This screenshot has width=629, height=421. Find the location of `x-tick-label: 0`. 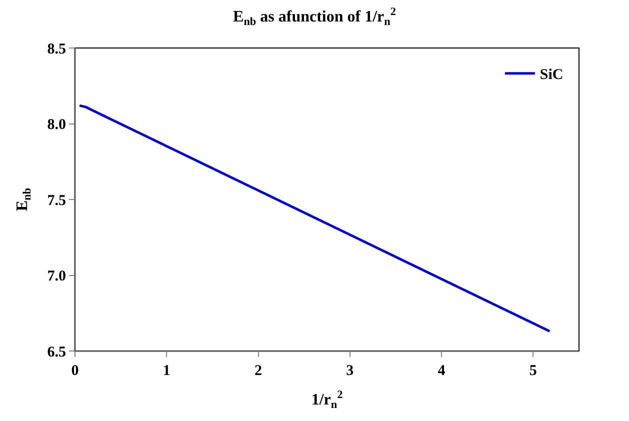

x-tick-label: 0 is located at coordinates (75, 371).